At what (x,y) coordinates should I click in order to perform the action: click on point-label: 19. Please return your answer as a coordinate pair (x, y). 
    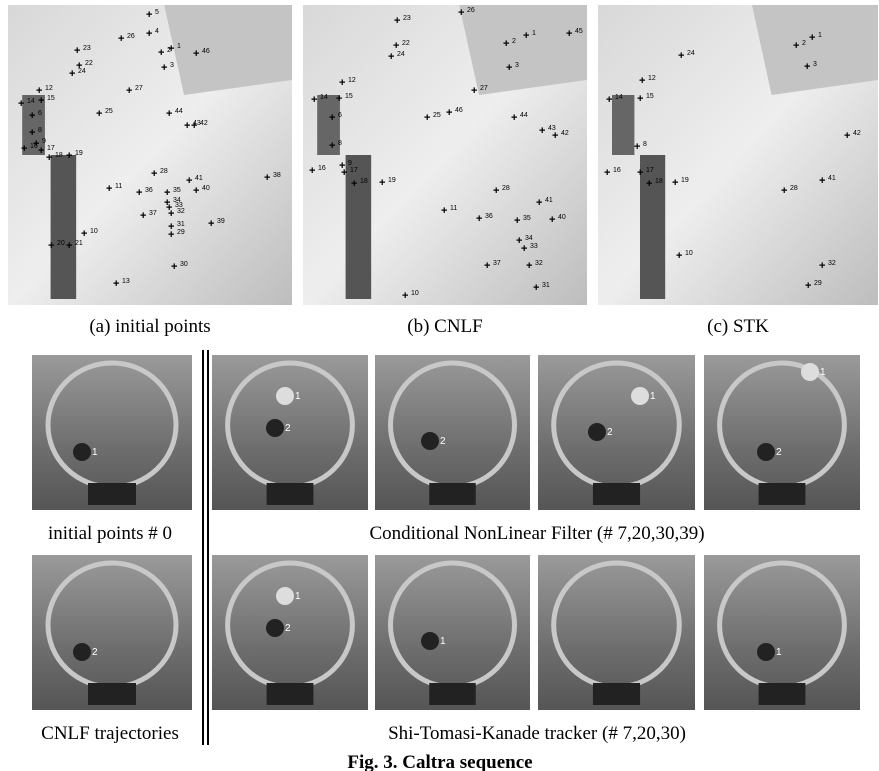
    Looking at the image, I should click on (685, 180).